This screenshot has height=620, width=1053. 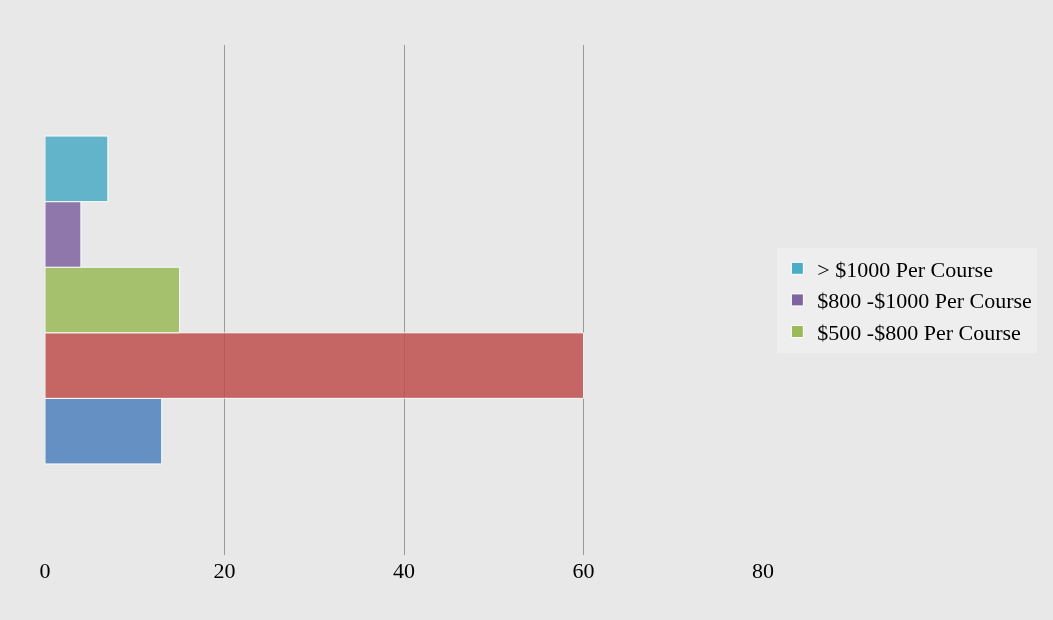 What do you see at coordinates (919, 333) in the screenshot?
I see `legend-label: $500 -$800 Per Course` at bounding box center [919, 333].